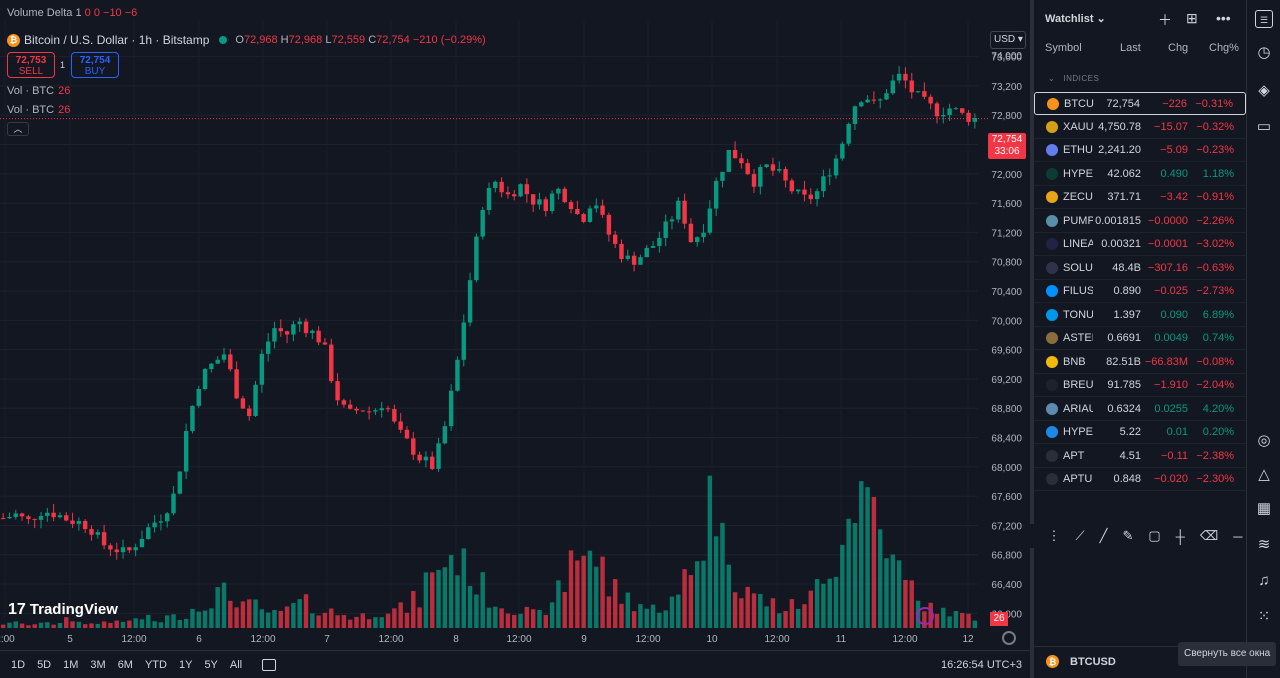  What do you see at coordinates (1127, 314) in the screenshot?
I see `row-last: 1.397` at bounding box center [1127, 314].